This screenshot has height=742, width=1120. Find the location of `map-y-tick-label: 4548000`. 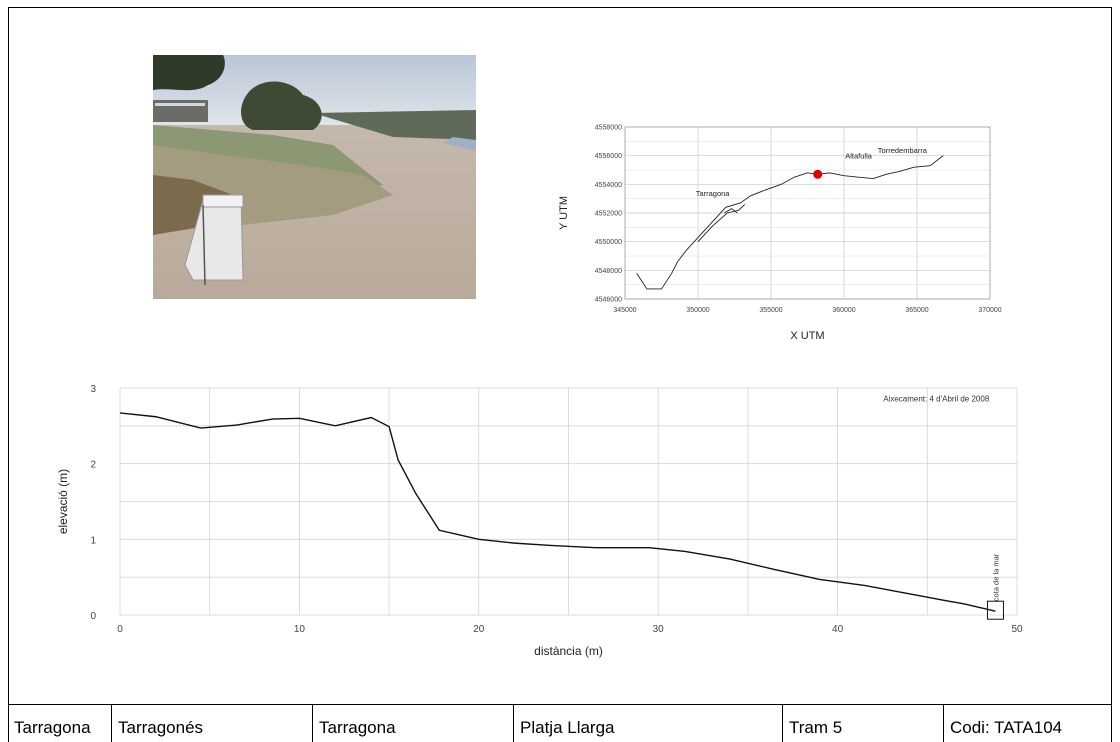

map-y-tick-label: 4548000 is located at coordinates (608, 271).